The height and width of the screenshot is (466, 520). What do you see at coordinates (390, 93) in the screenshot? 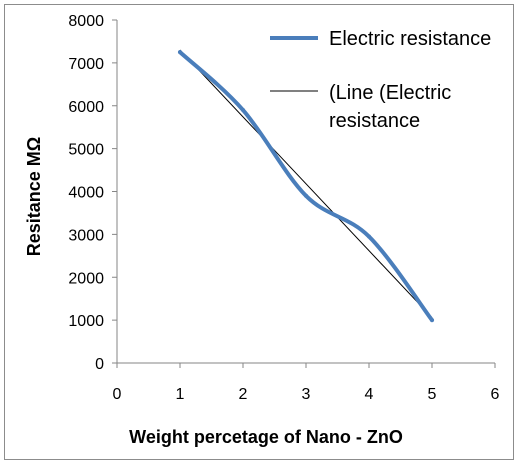
I see `legend-label-trendline-line1: (Line (Electric` at bounding box center [390, 93].